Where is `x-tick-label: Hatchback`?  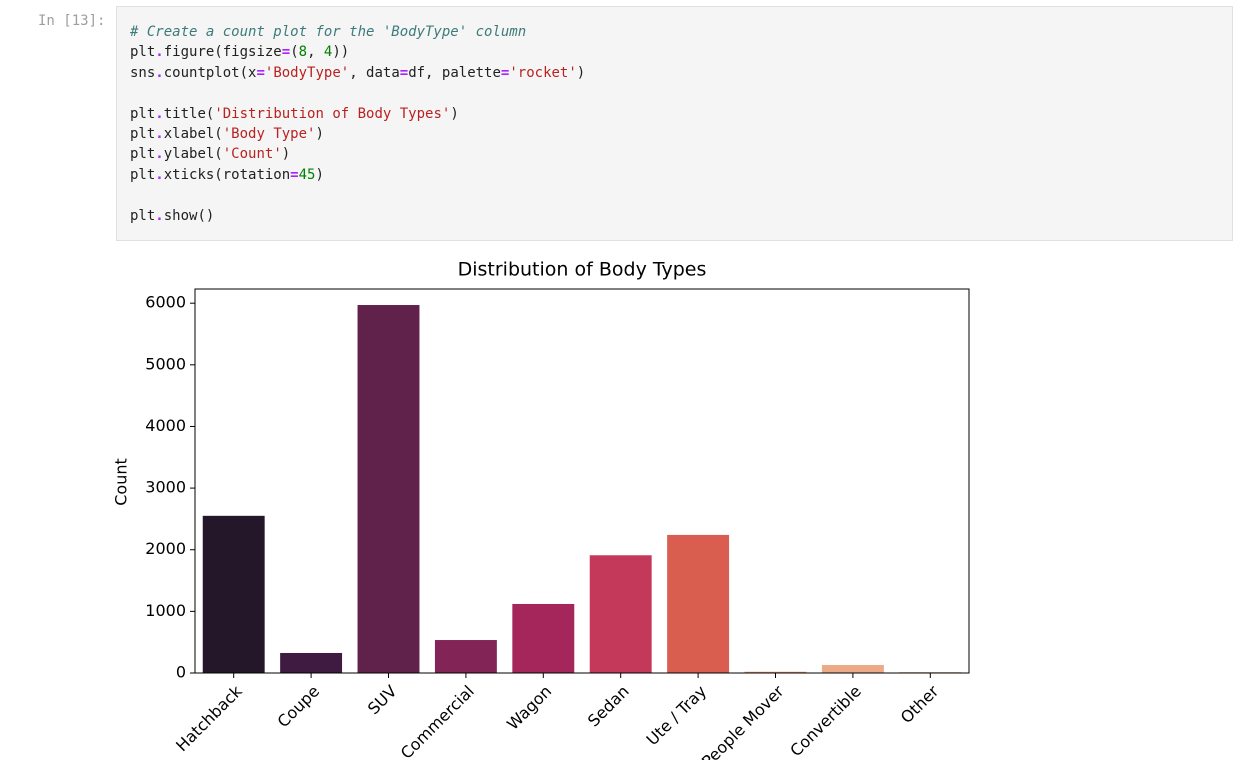 x-tick-label: Hatchback is located at coordinates (209, 718).